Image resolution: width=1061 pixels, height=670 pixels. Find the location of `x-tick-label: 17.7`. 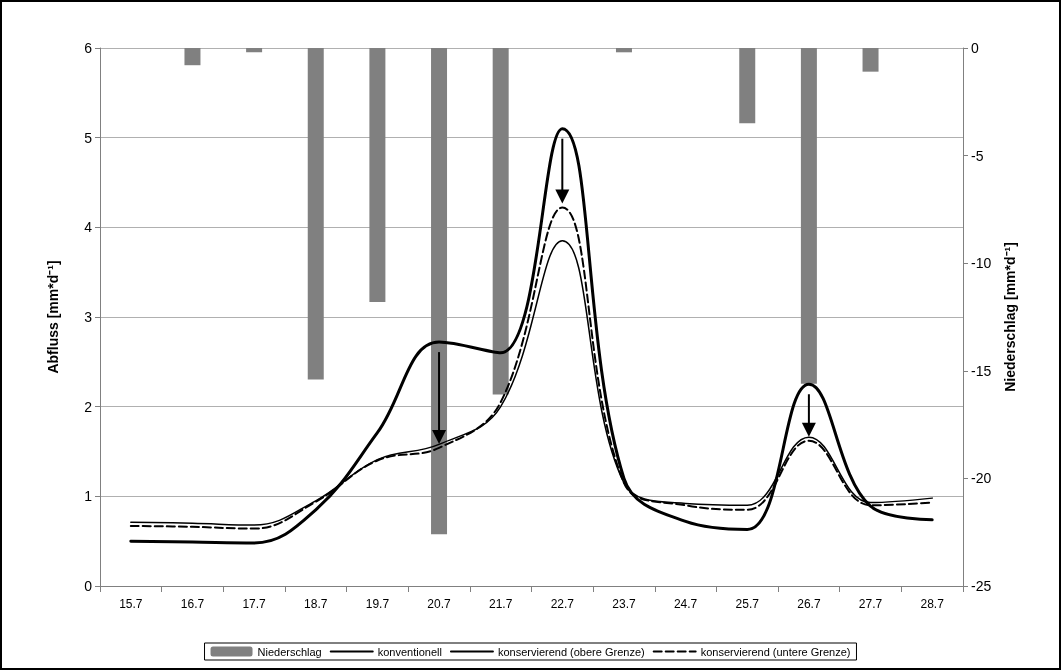

x-tick-label: 17.7 is located at coordinates (254, 604).